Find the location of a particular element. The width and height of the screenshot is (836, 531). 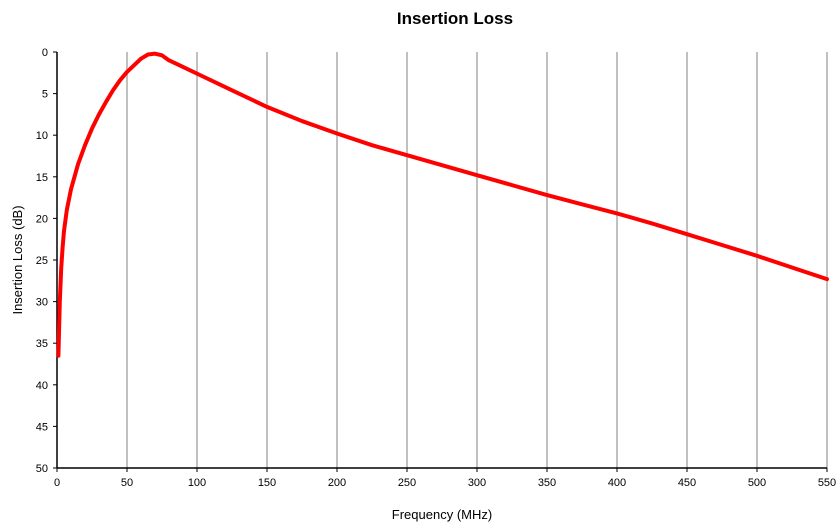

x-tick-label-400: 400 is located at coordinates (617, 483).